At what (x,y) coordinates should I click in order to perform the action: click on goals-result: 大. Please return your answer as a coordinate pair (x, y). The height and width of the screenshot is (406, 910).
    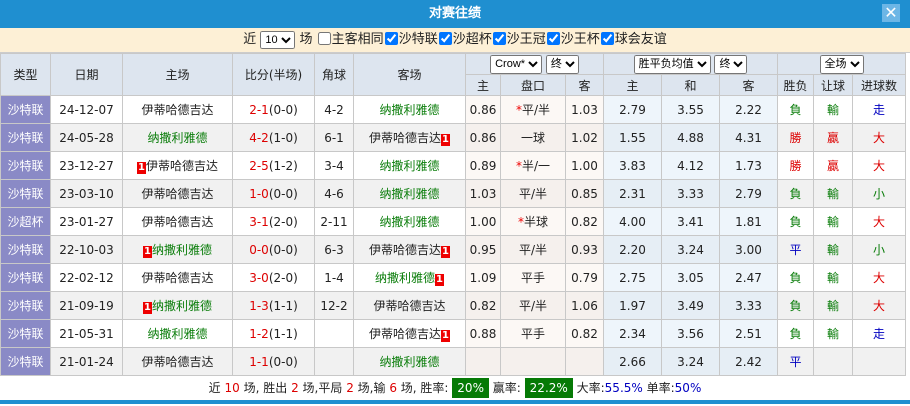
    Looking at the image, I should click on (879, 221).